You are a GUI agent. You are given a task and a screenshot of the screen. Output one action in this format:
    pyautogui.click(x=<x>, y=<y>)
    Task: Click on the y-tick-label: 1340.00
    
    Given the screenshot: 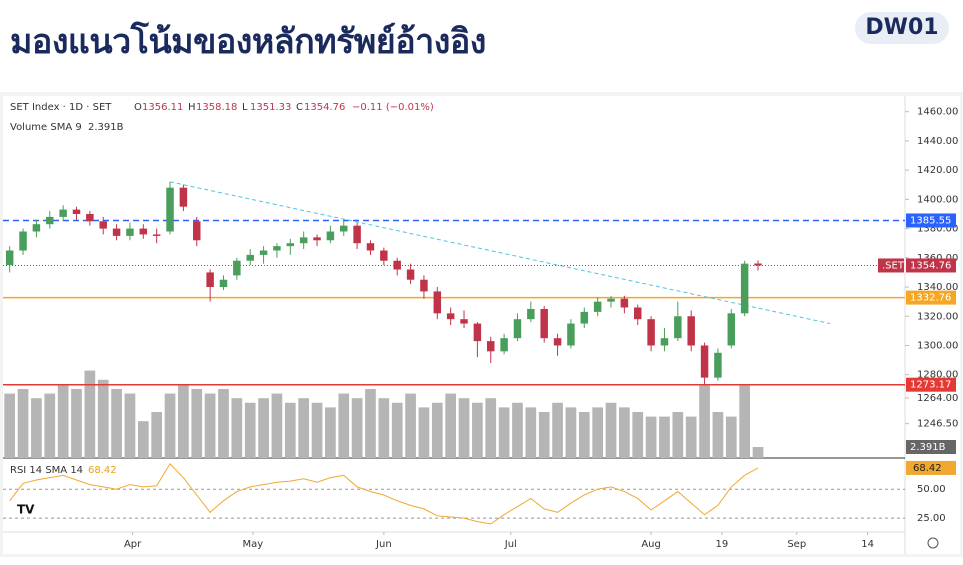 What is the action you would take?
    pyautogui.click(x=937, y=287)
    